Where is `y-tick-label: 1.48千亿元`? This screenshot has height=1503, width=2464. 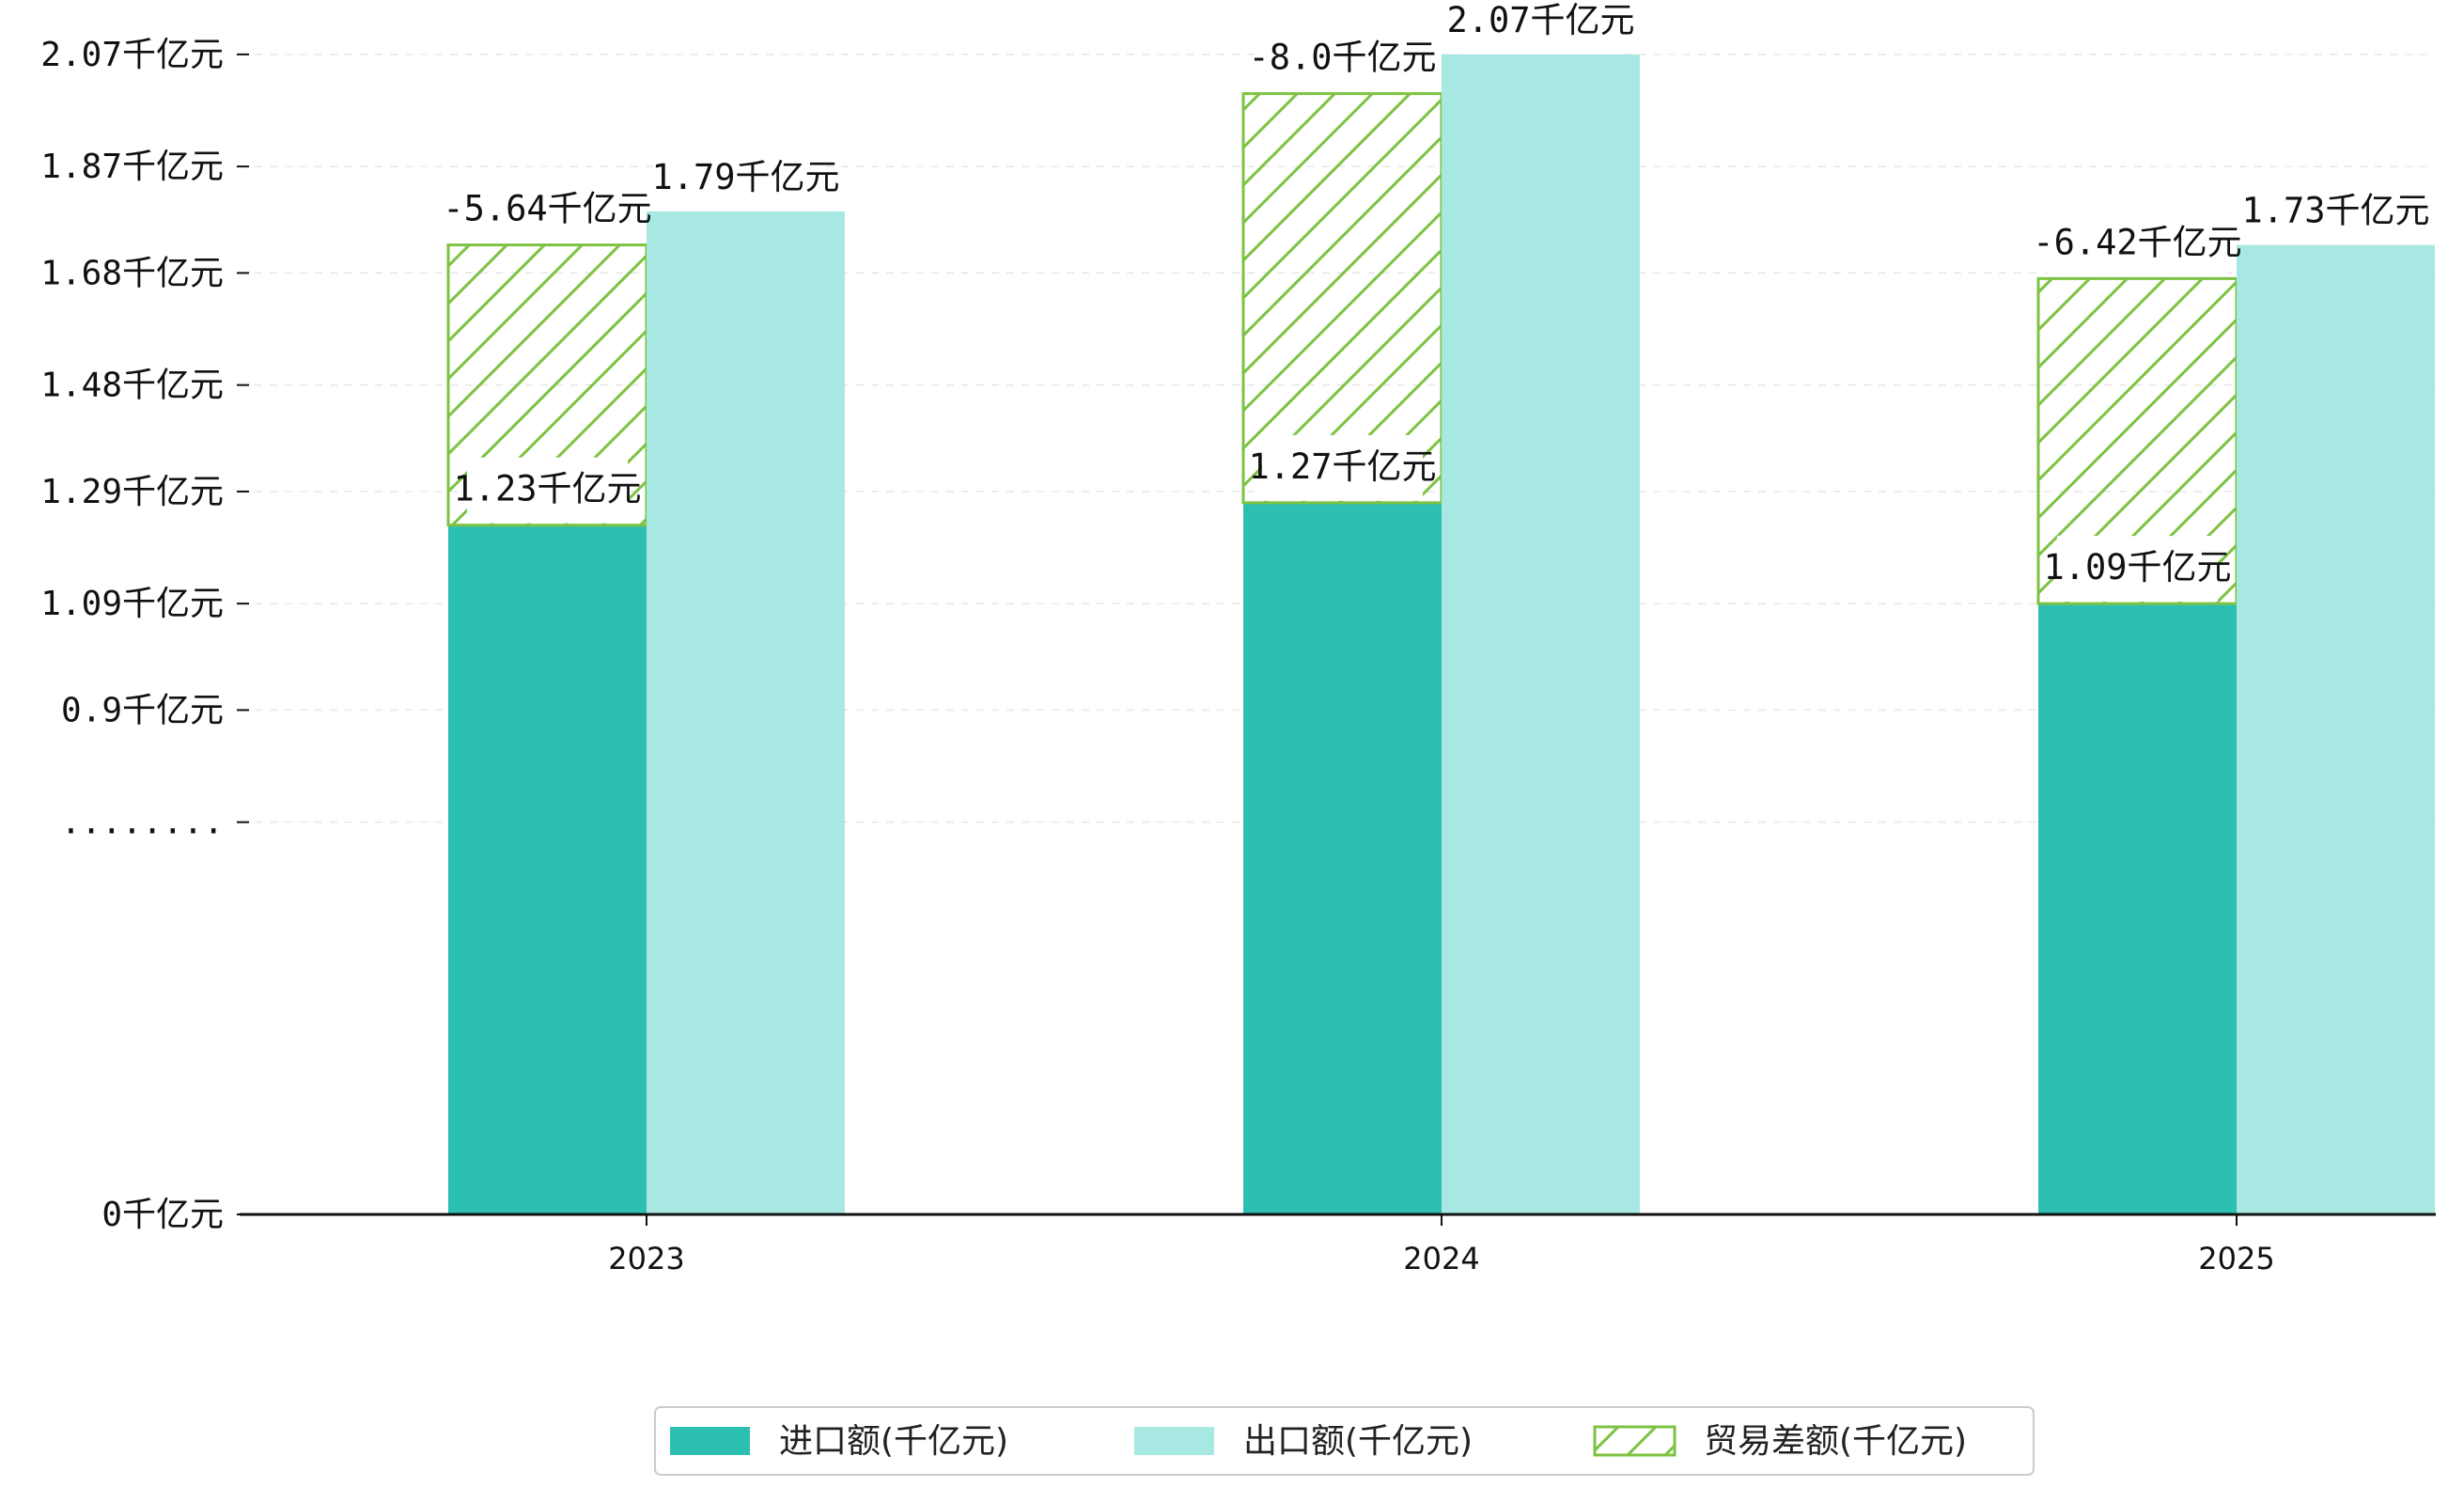 y-tick-label: 1.48千亿元 is located at coordinates (132, 386).